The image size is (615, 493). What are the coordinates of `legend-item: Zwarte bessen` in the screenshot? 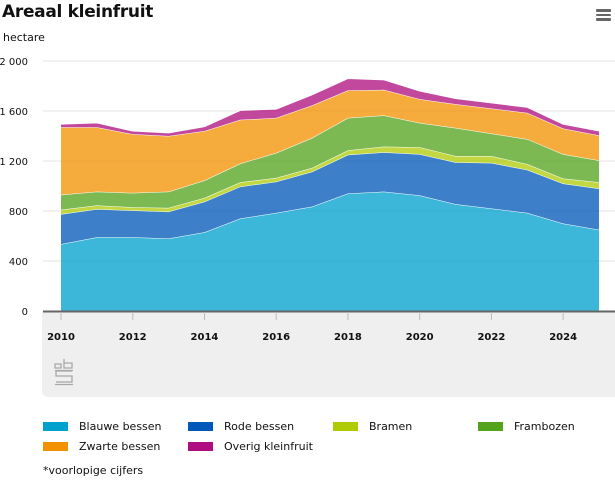 It's located at (101, 446).